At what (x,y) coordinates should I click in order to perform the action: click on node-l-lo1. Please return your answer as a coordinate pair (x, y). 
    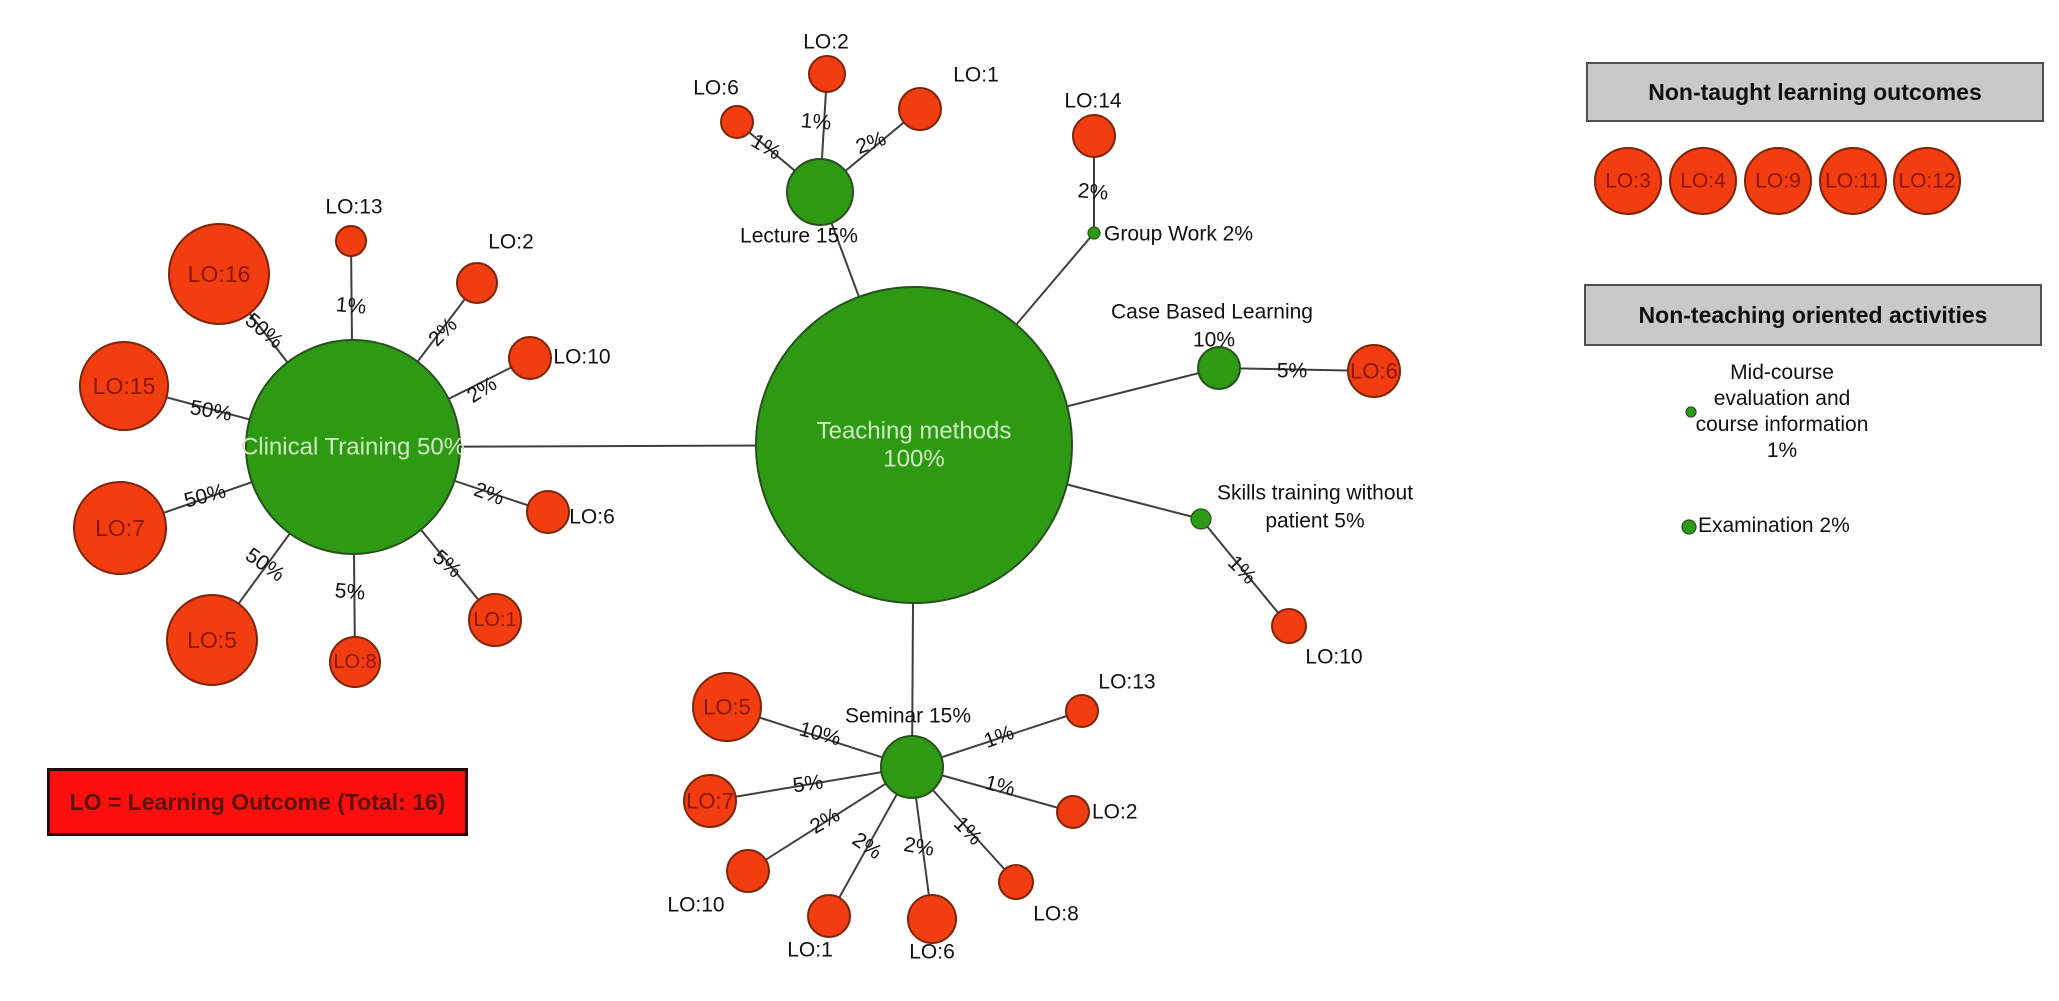
    Looking at the image, I should click on (920, 109).